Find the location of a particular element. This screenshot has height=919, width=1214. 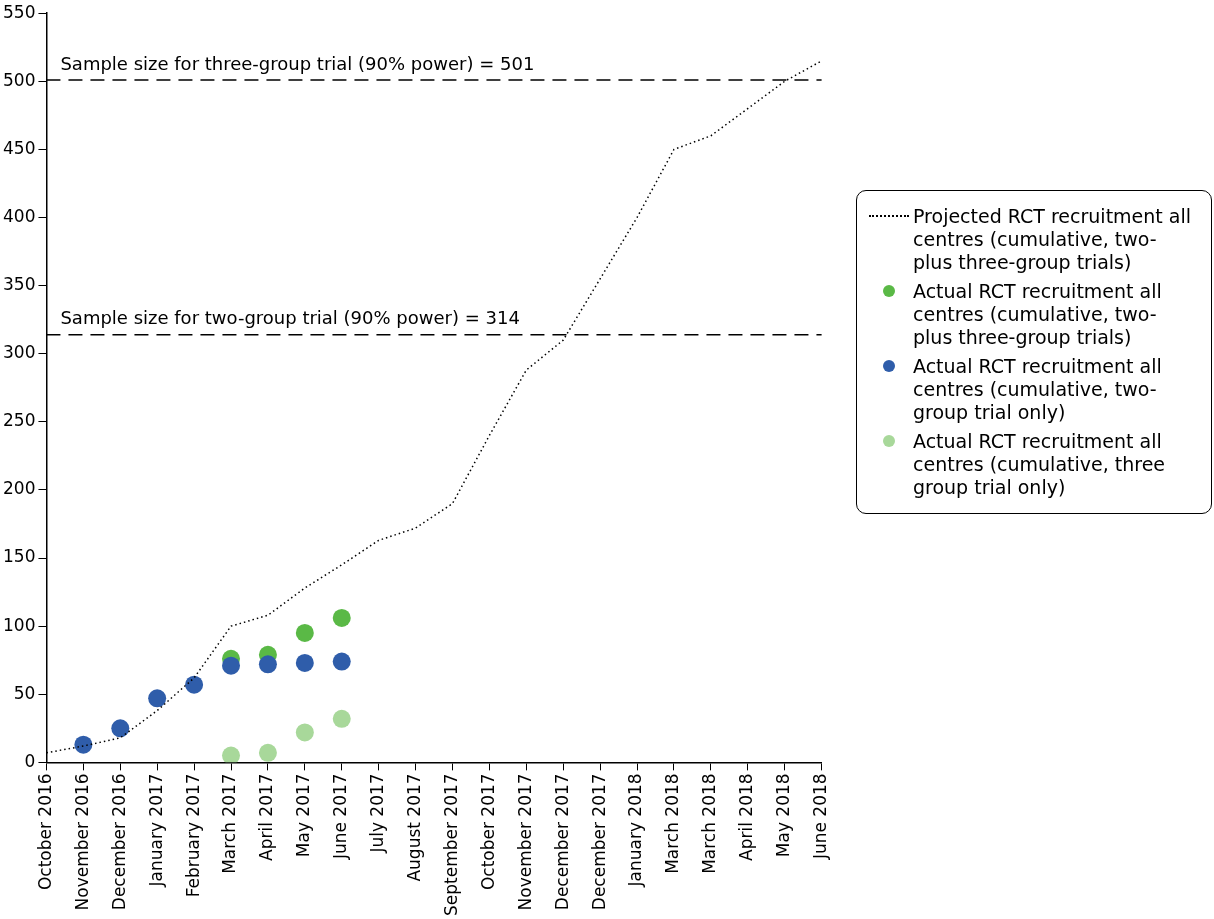

y-tick-label: 350 is located at coordinates (19, 284).